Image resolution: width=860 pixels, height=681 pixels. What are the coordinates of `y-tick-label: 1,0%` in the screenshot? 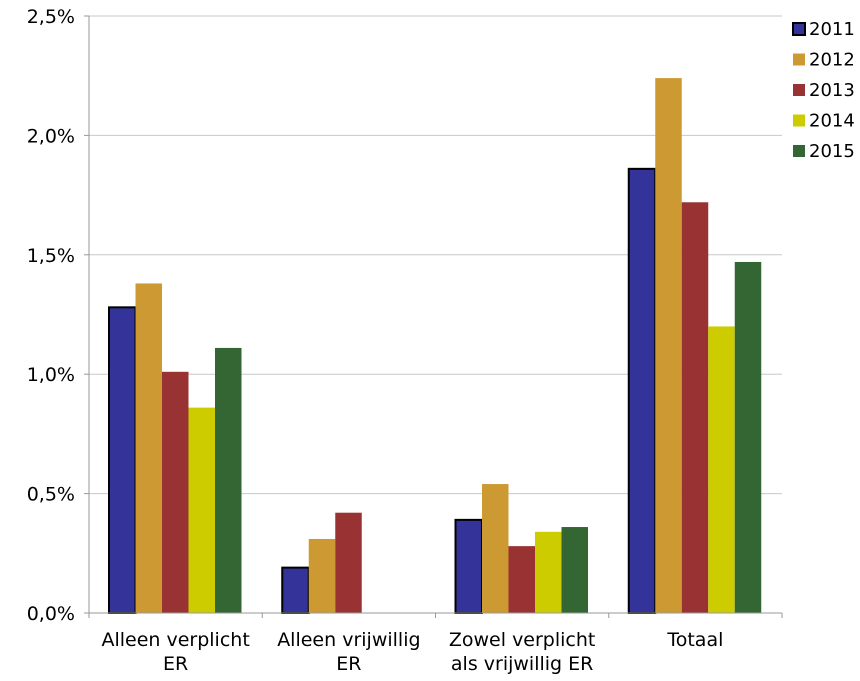 It's located at (51, 375).